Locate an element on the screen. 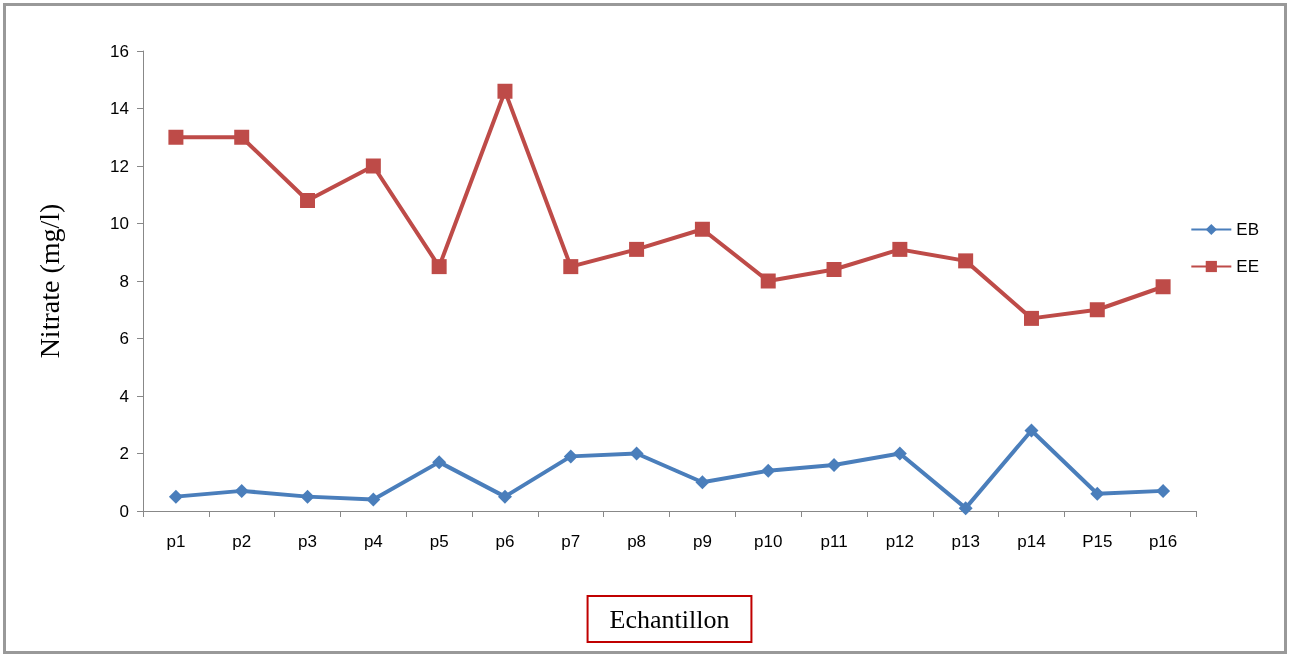  x-tick-label: p3 is located at coordinates (307, 541).